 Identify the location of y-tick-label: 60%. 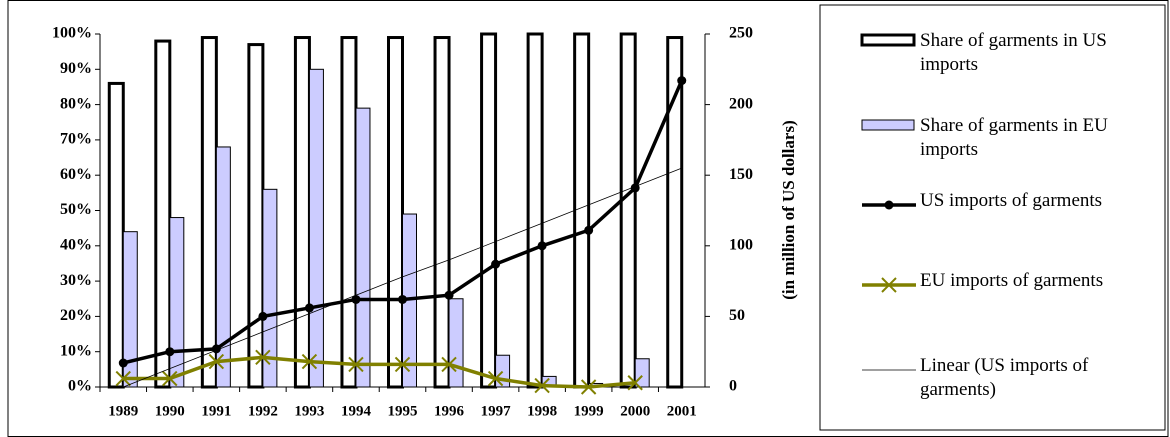
(76, 174).